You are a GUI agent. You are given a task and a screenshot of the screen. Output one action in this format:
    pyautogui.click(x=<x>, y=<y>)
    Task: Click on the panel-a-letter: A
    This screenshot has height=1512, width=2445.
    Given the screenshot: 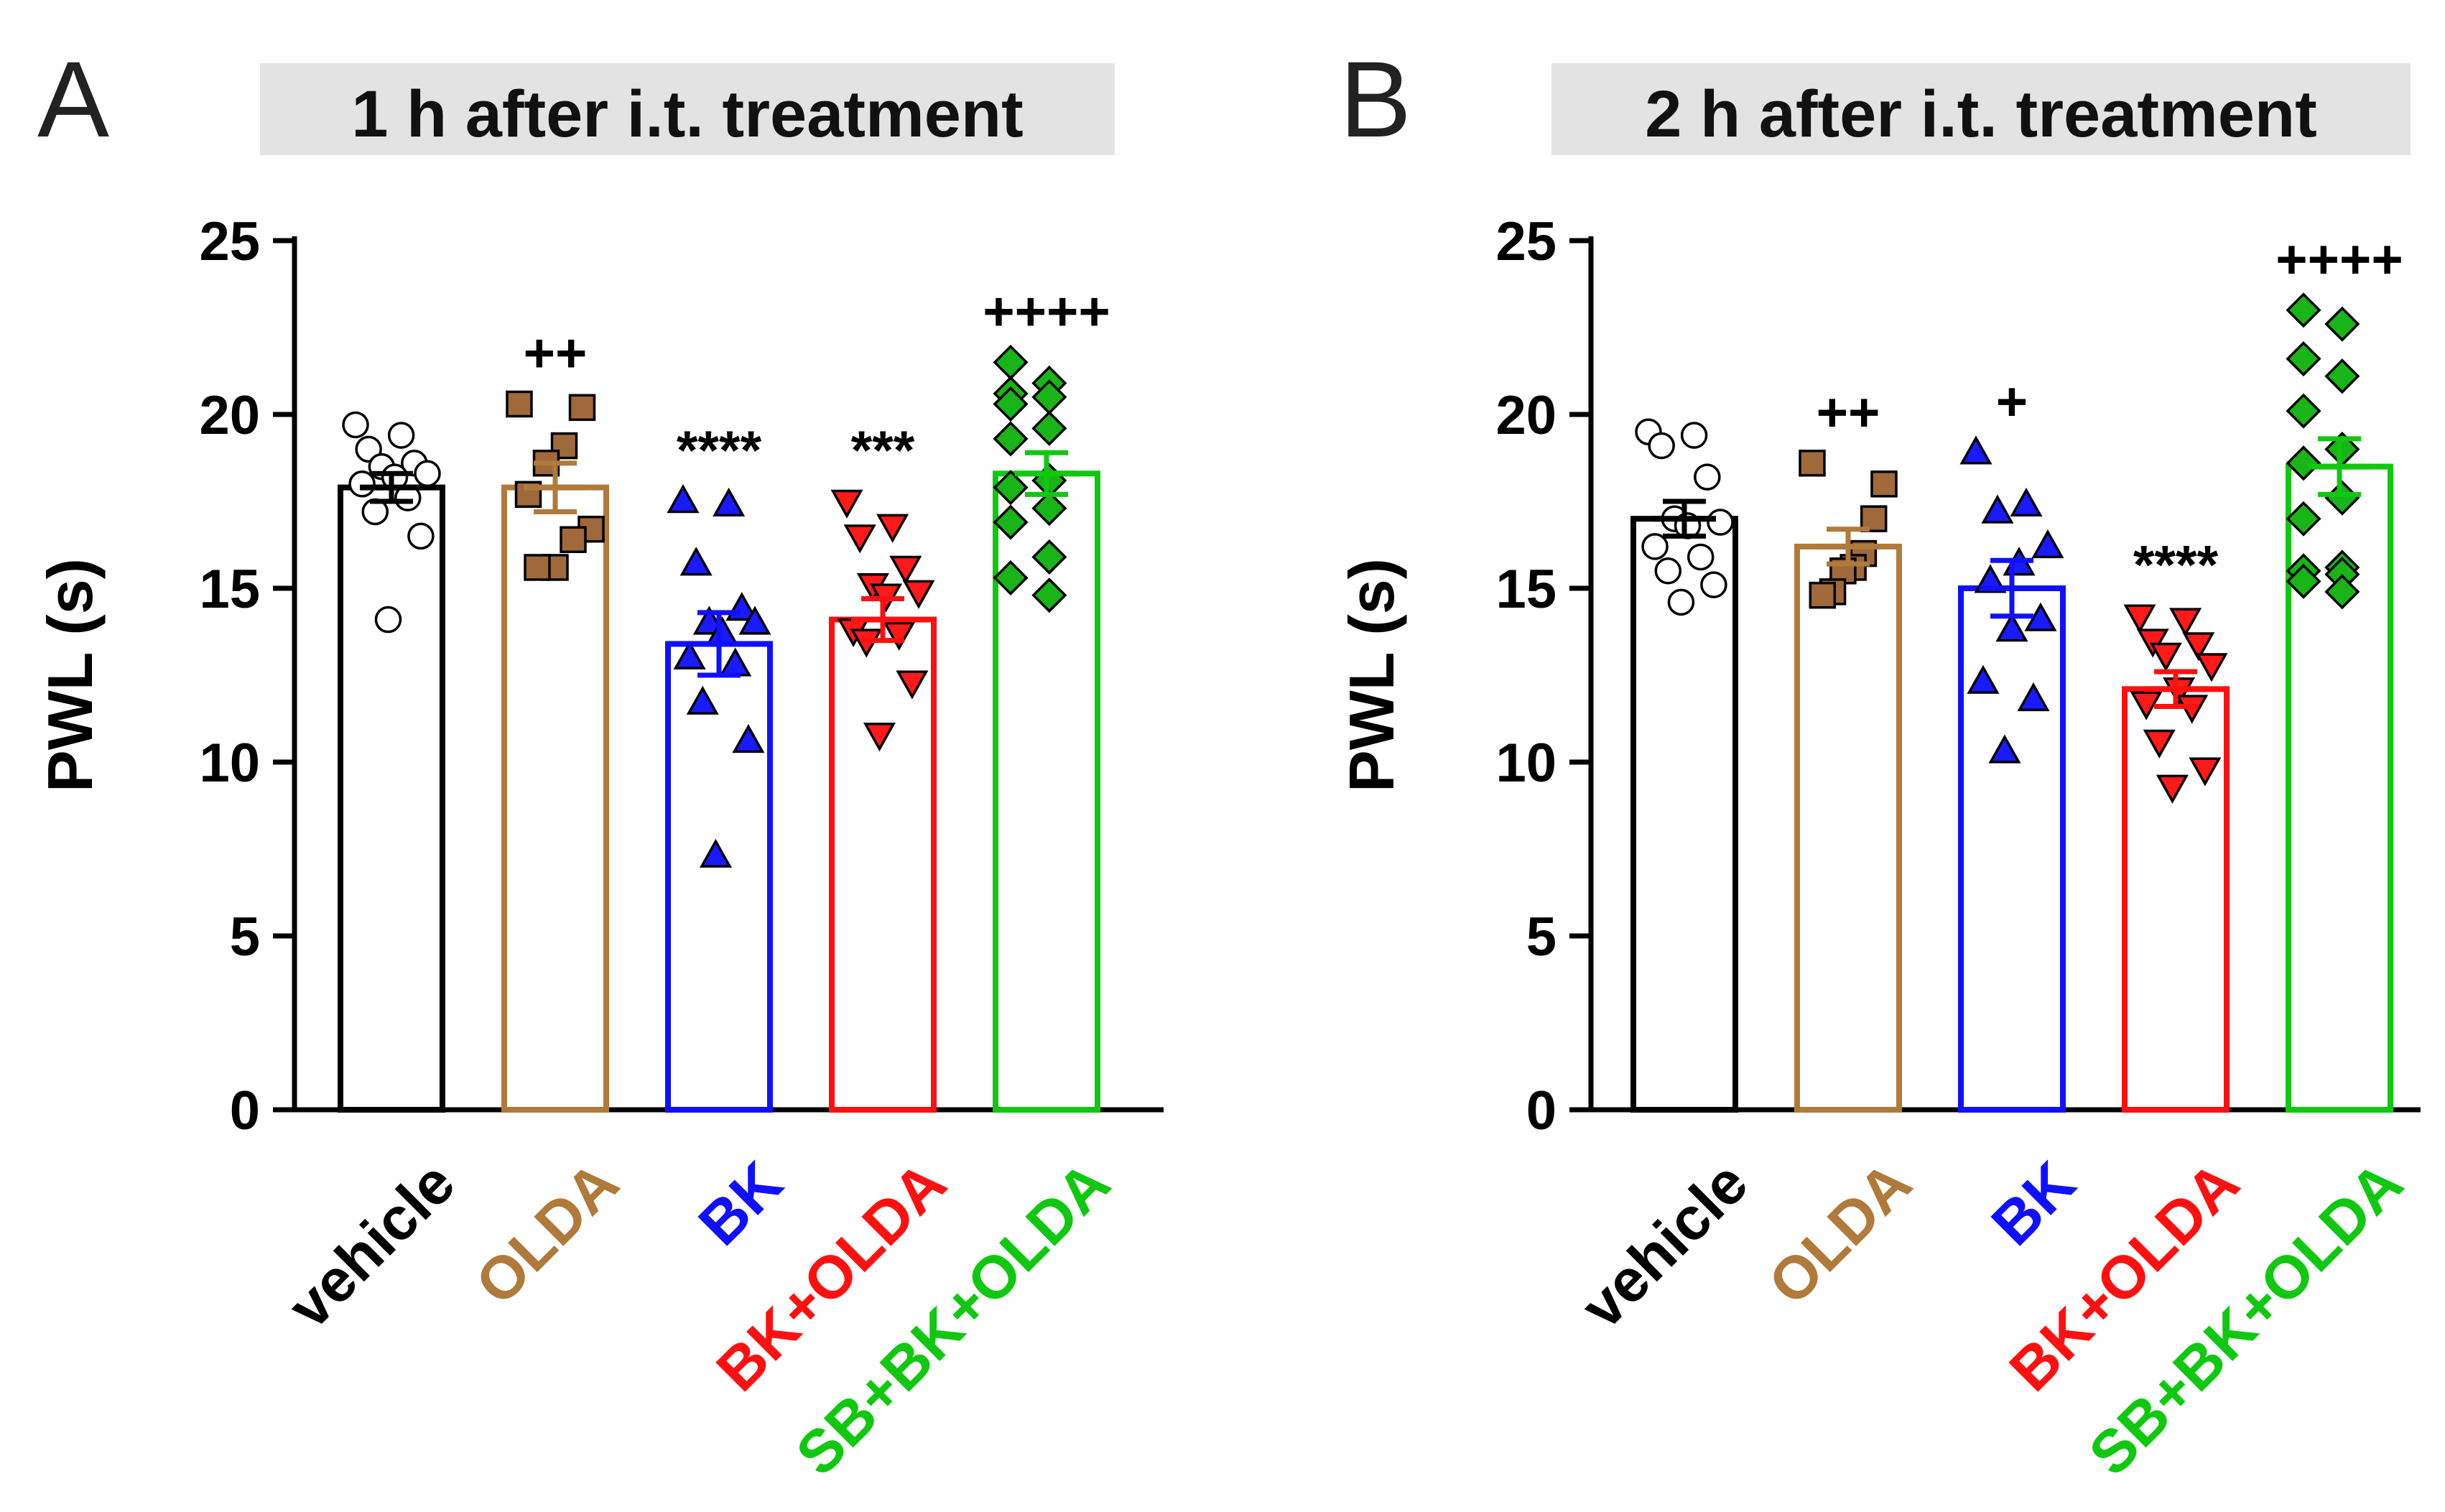 What is the action you would take?
    pyautogui.click(x=73, y=99)
    